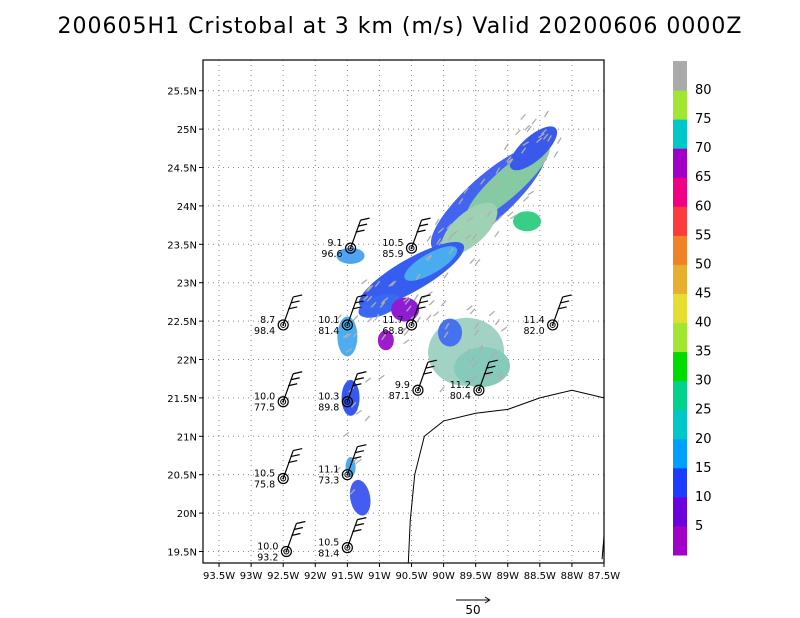 The width and height of the screenshot is (800, 618). Describe the element at coordinates (328, 408) in the screenshot. I see `station-direction: 89.8` at that location.